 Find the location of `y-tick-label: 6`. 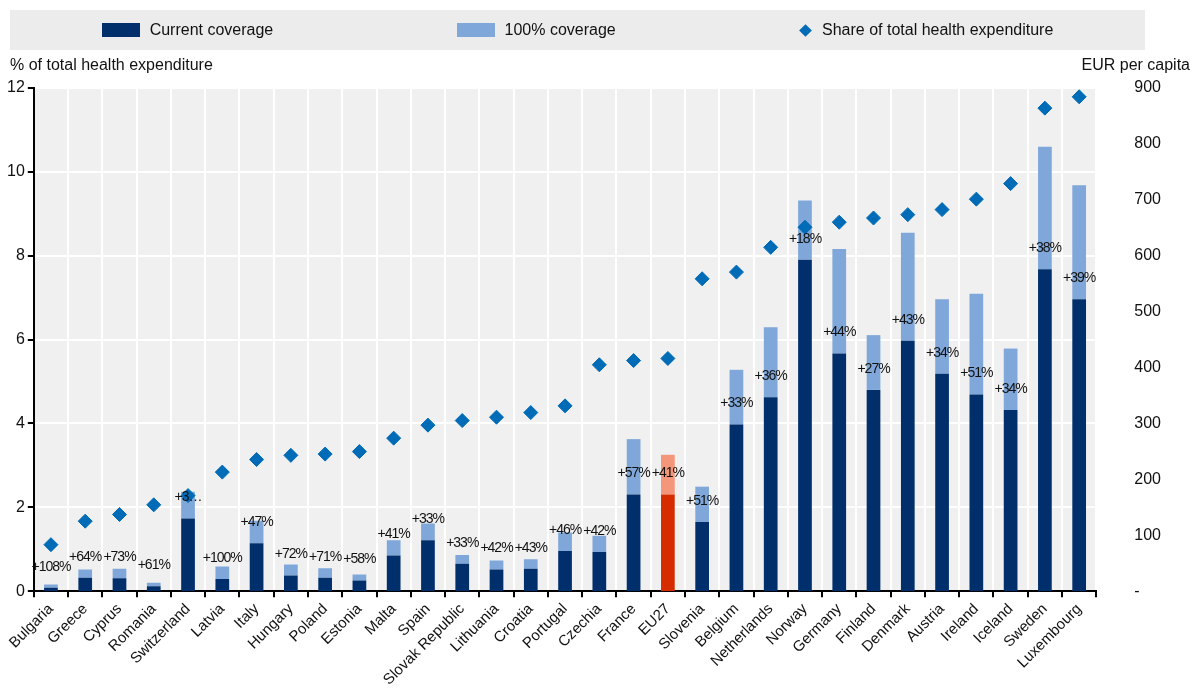

y-tick-label: 6 is located at coordinates (20, 339).